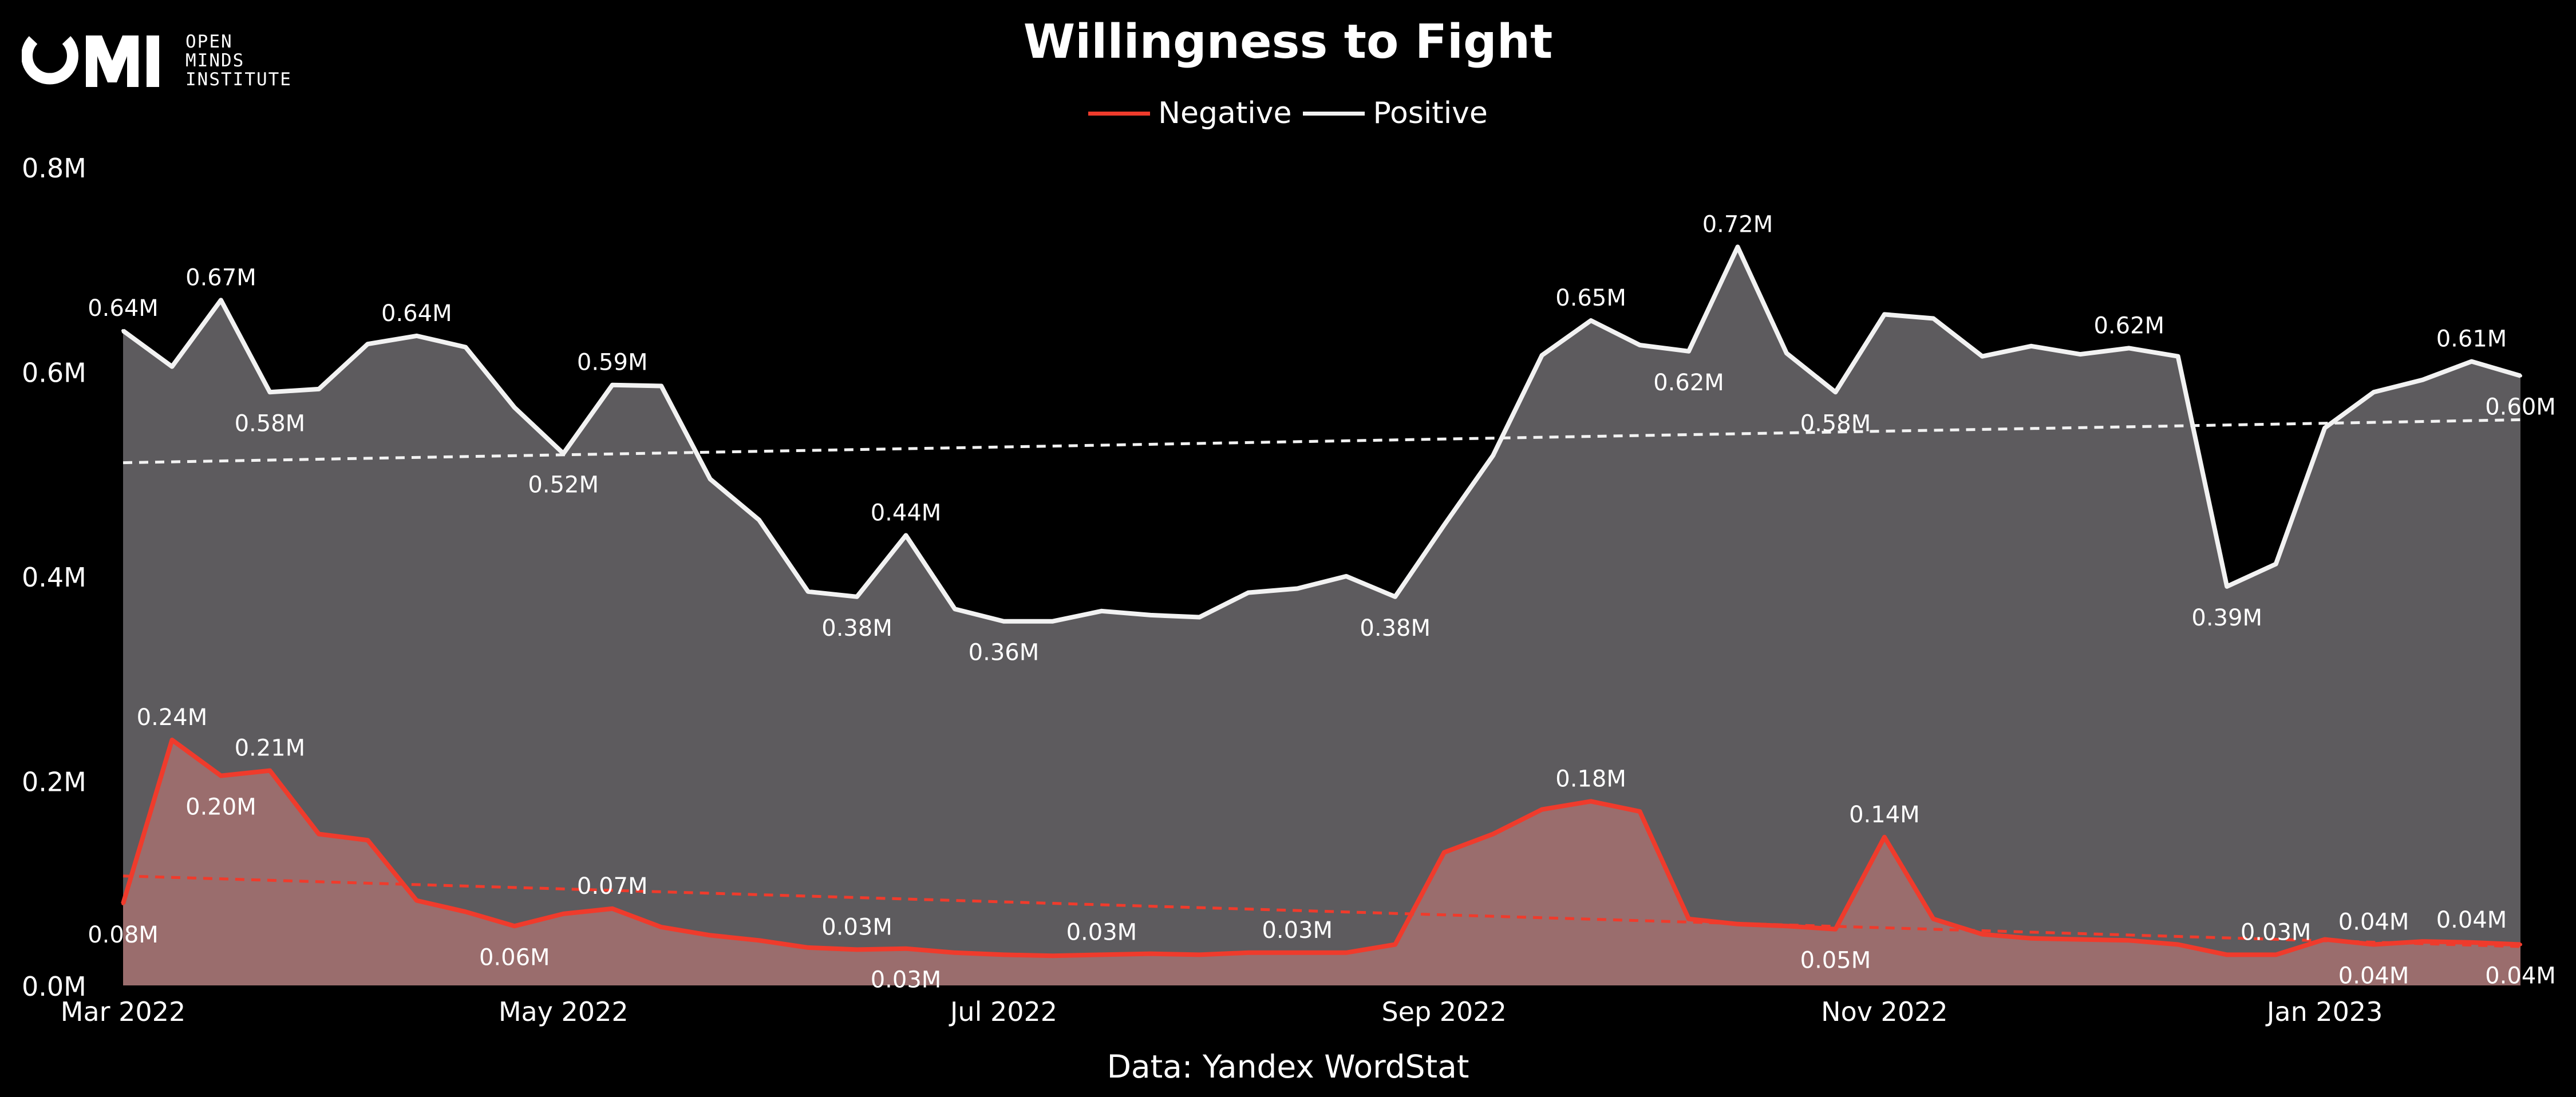 The height and width of the screenshot is (1097, 2576). What do you see at coordinates (564, 1011) in the screenshot?
I see `x-tick-label: May 2022` at bounding box center [564, 1011].